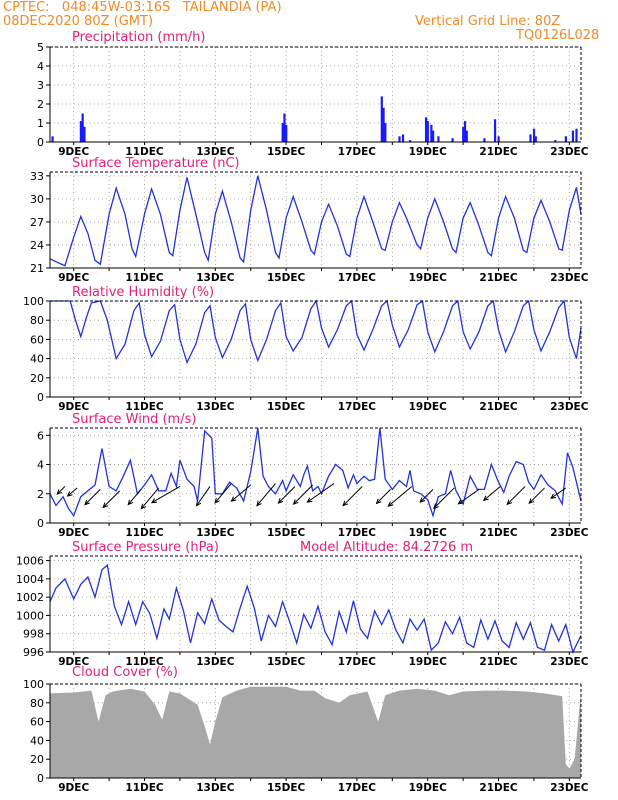 Image resolution: width=618 pixels, height=800 pixels. I want to click on pres-y-tick-label: 998, so click(33, 634).